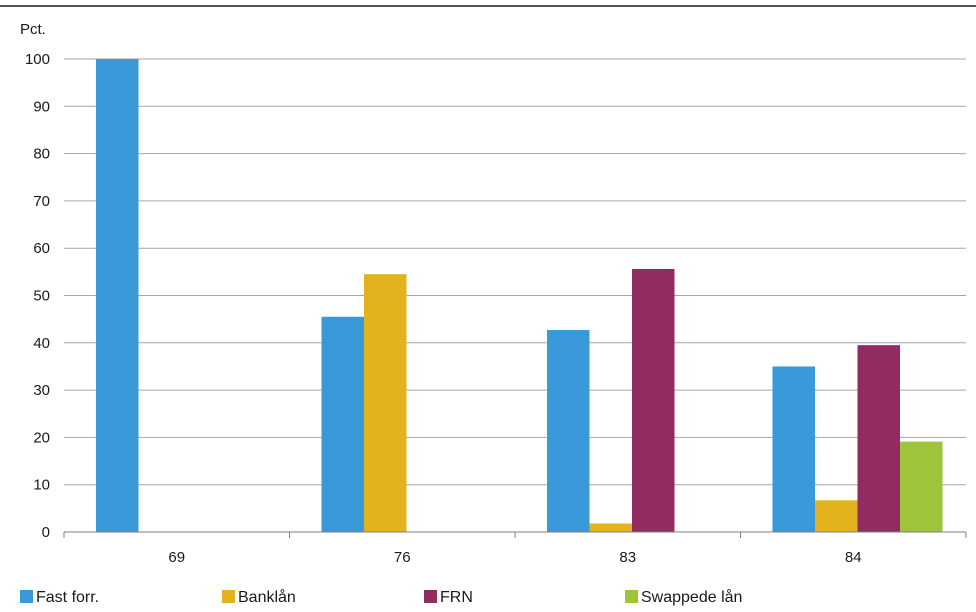 The width and height of the screenshot is (976, 612). Describe the element at coordinates (456, 597) in the screenshot. I see `legend-label: FRN` at that location.